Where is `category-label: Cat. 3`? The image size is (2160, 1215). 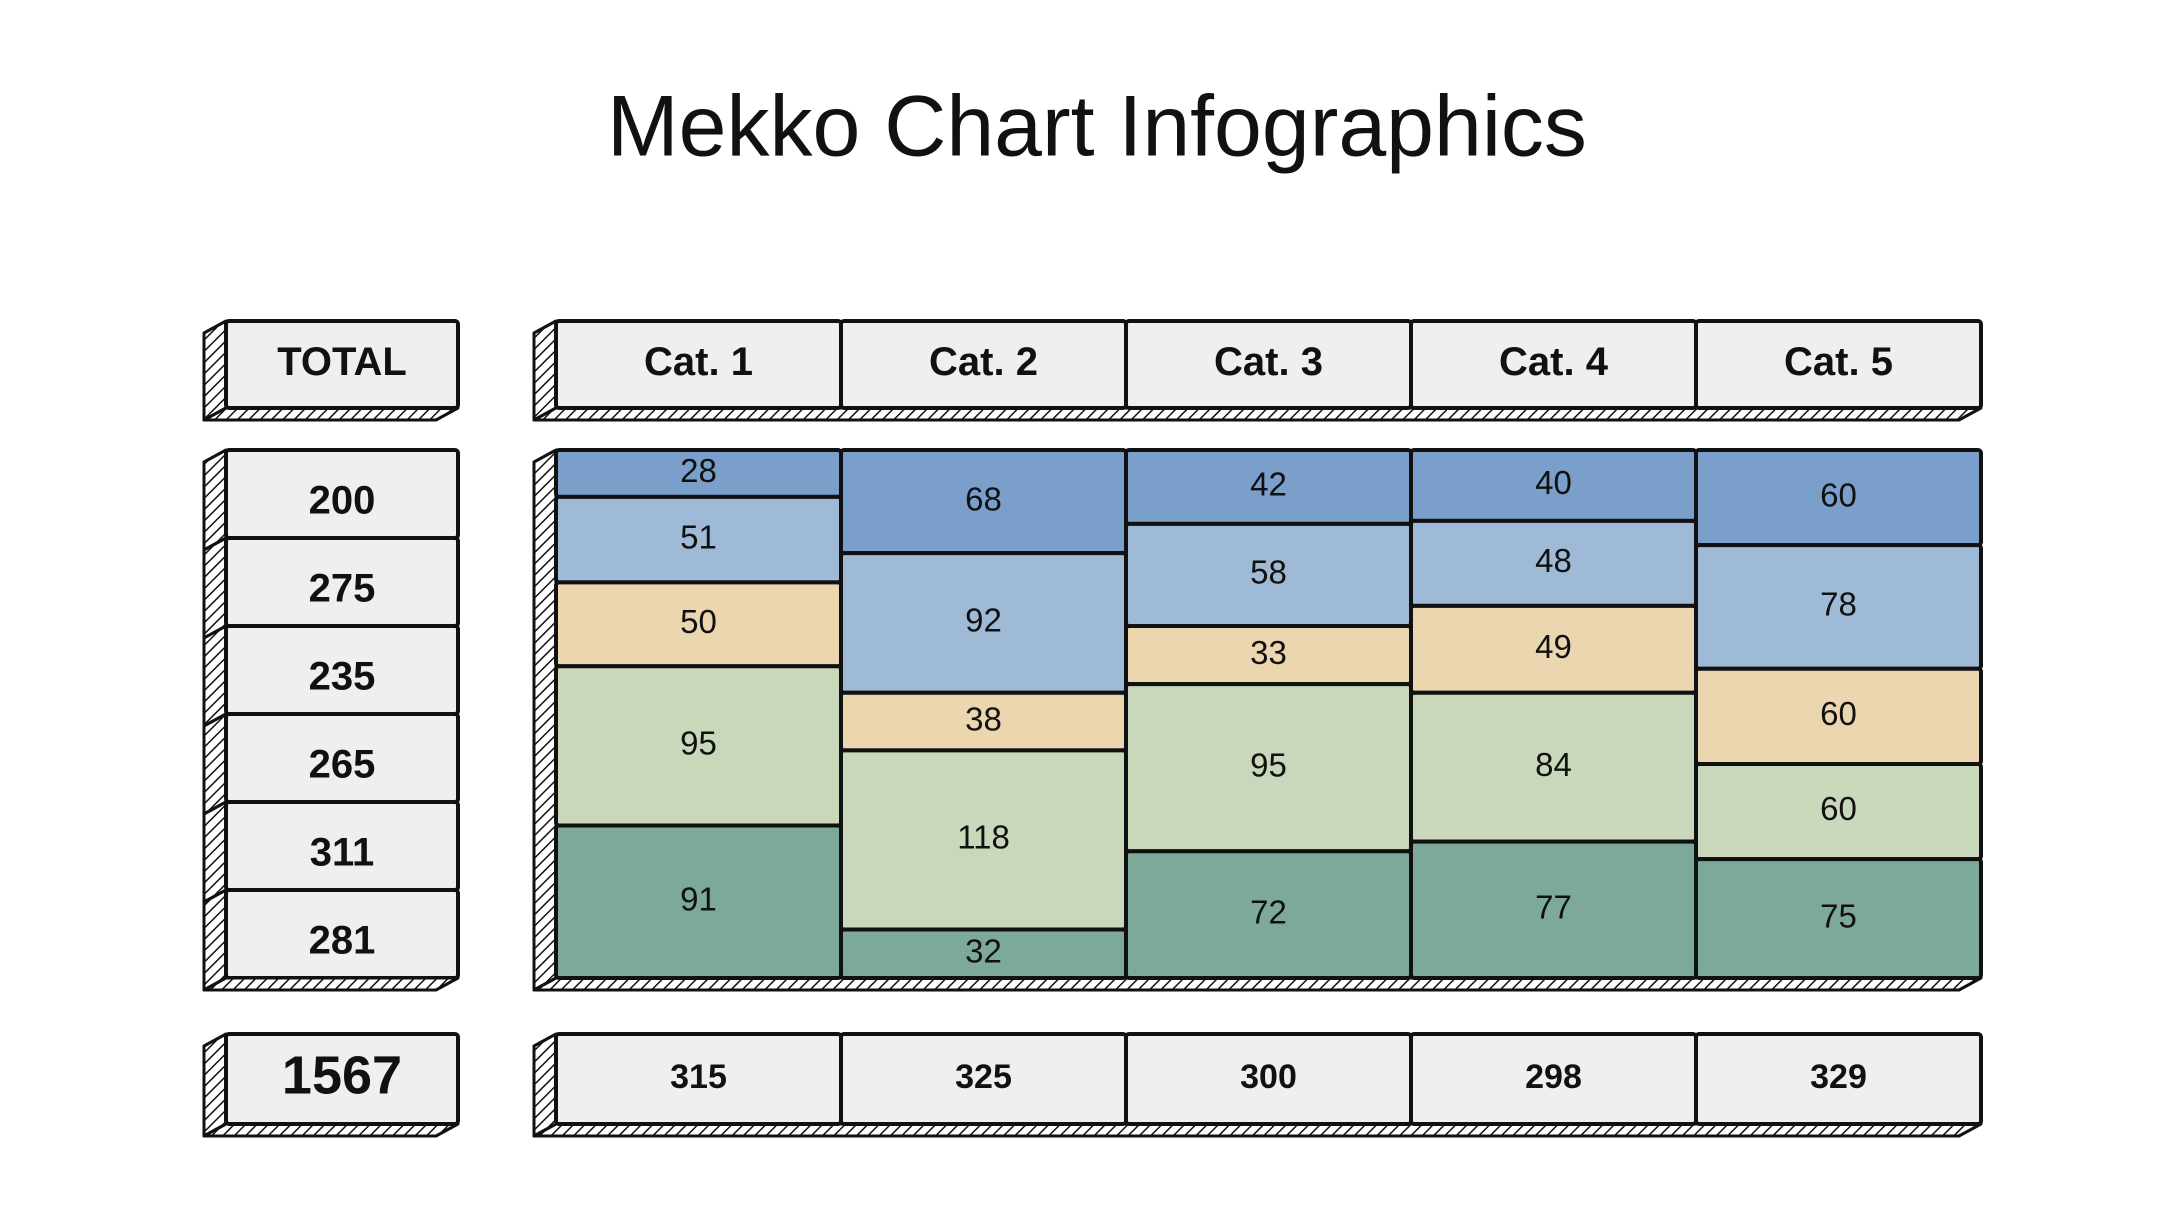 category-label: Cat. 3 is located at coordinates (1268, 362).